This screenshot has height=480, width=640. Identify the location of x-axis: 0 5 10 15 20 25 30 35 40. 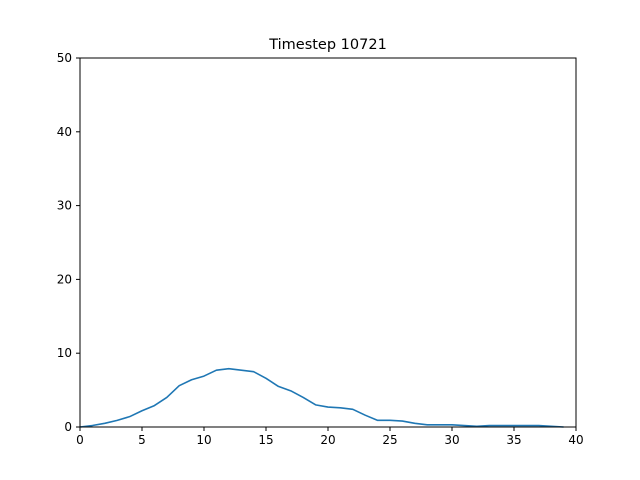
(330, 437).